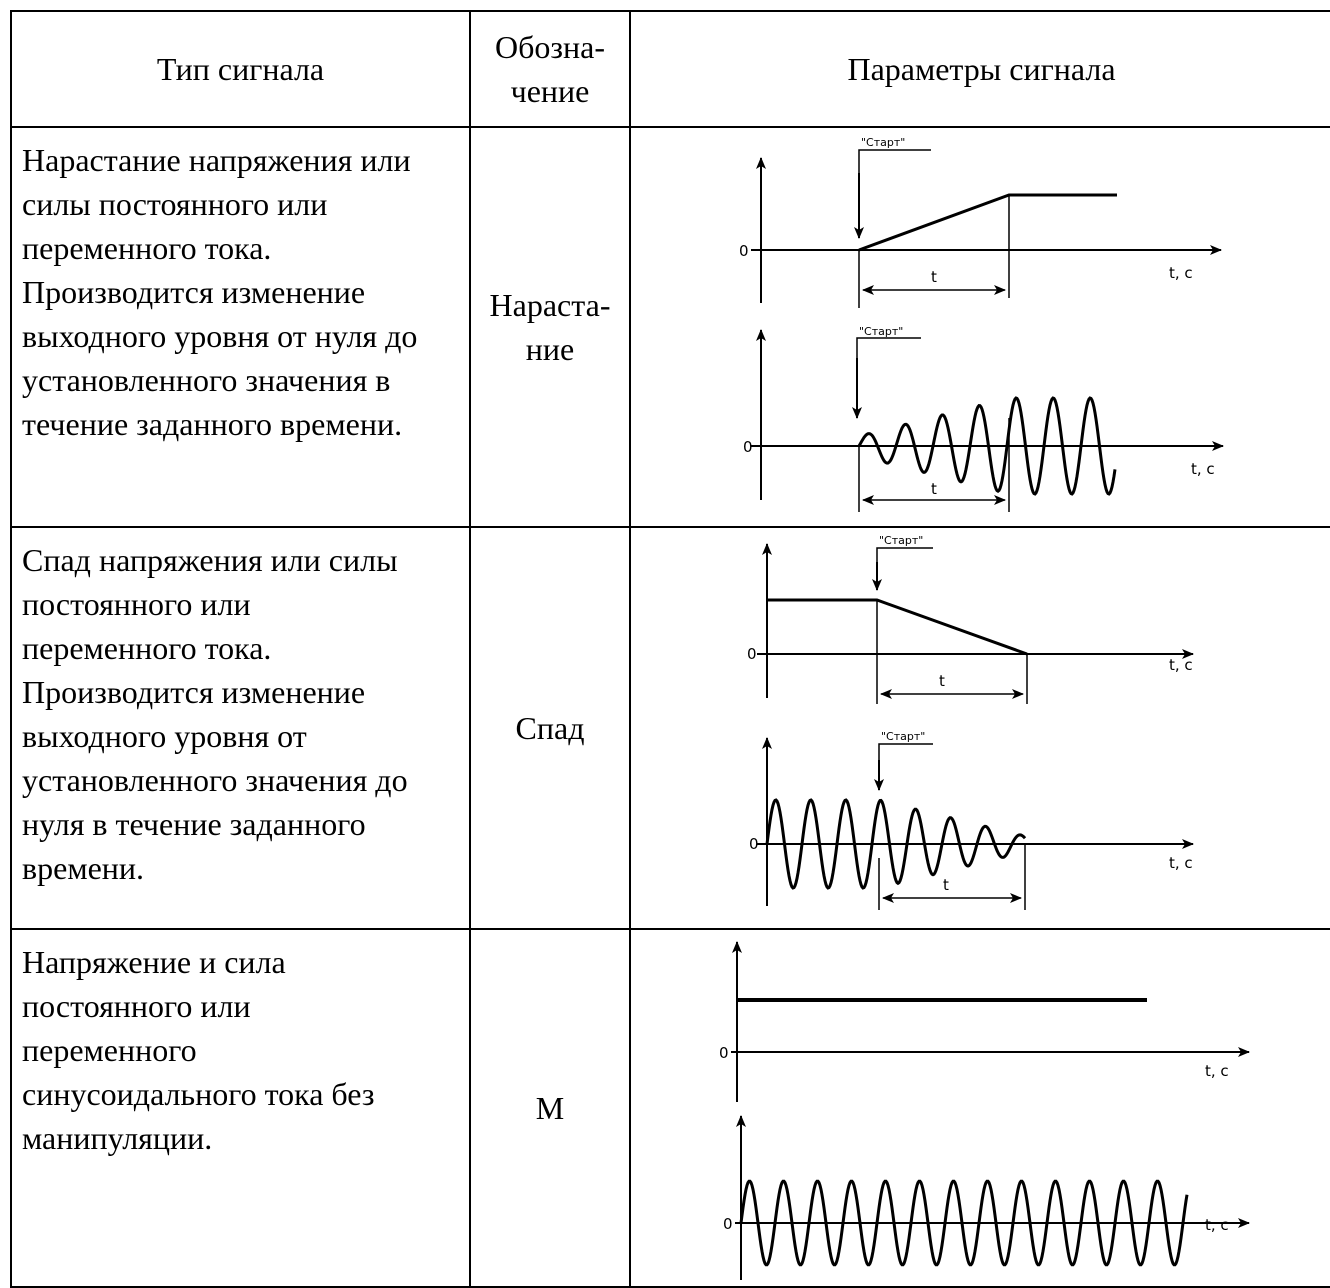 This screenshot has width=1330, height=1288. What do you see at coordinates (984, 1021) in the screenshot?
I see `m-dc-graph: 0 t, с` at bounding box center [984, 1021].